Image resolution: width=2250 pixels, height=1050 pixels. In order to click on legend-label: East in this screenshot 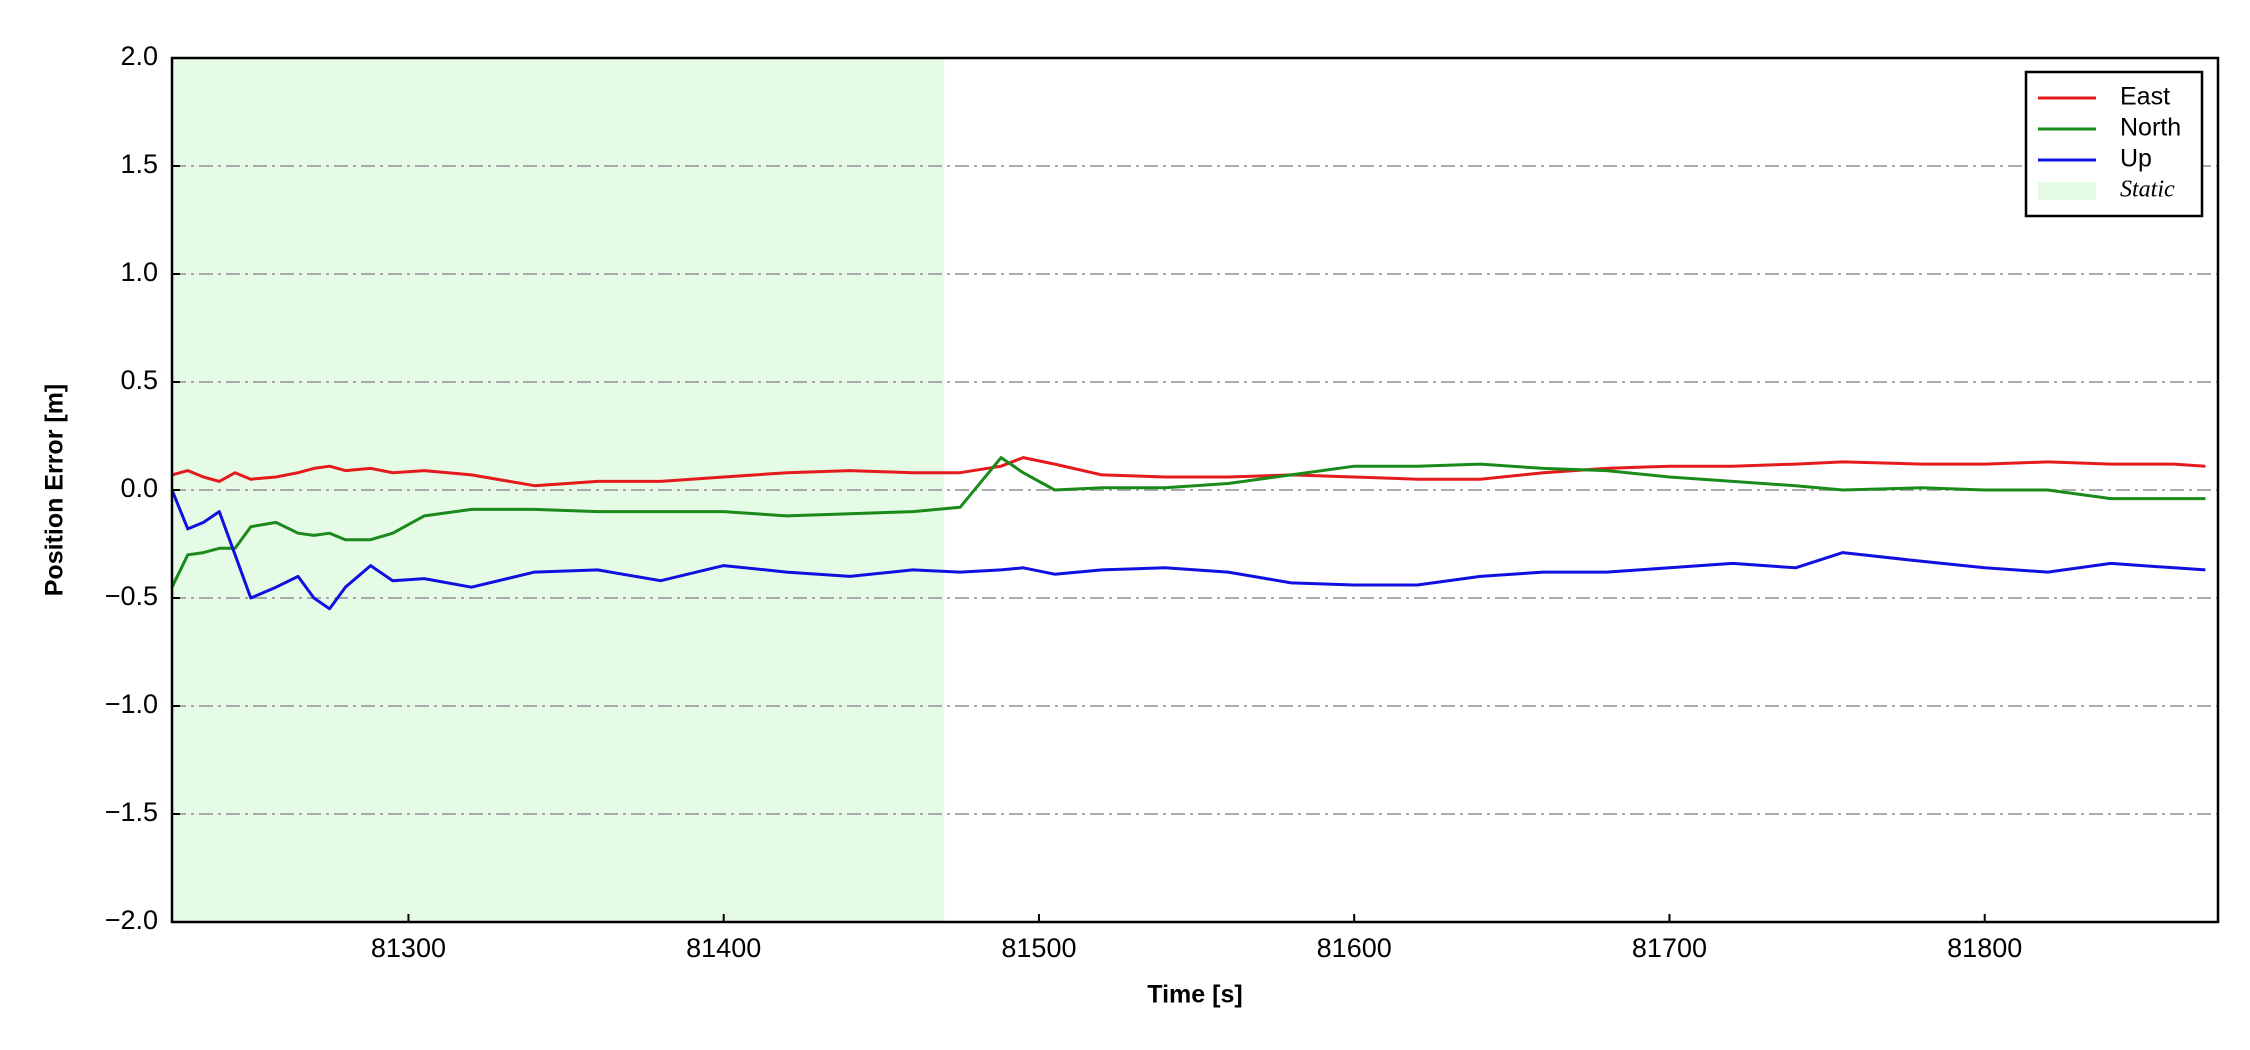, I will do `click(2145, 97)`.